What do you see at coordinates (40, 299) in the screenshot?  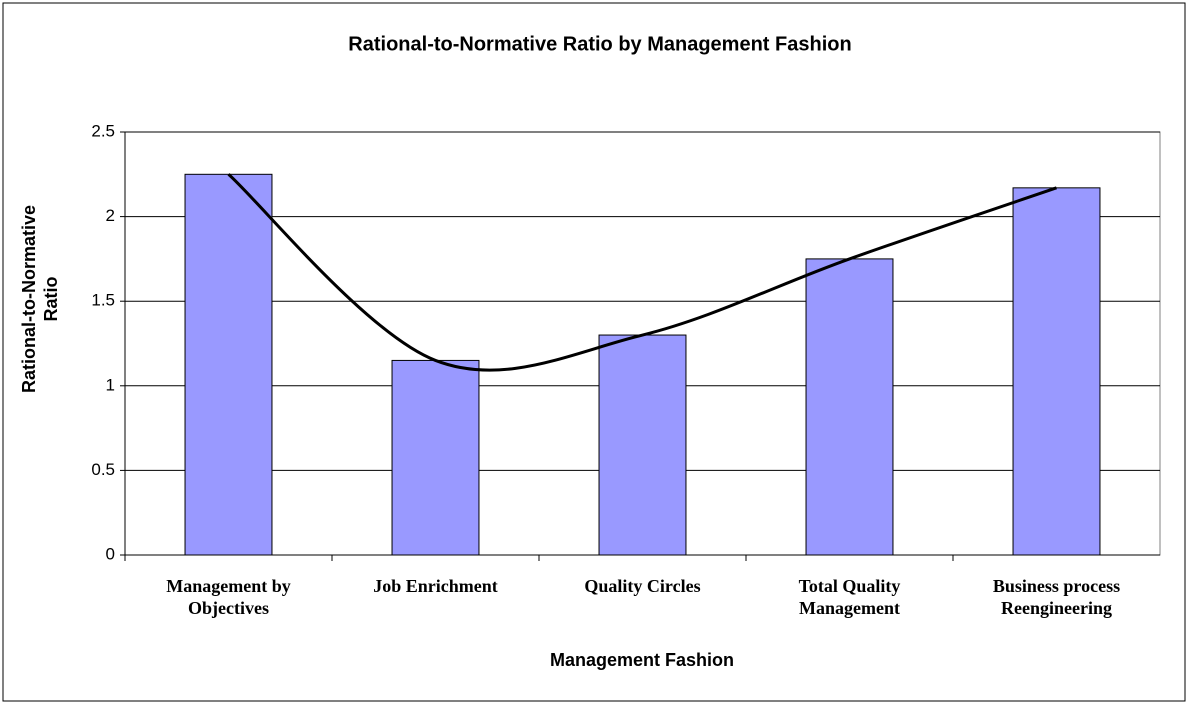 I see `y-axis-title: Rational-to-Normative Ratio` at bounding box center [40, 299].